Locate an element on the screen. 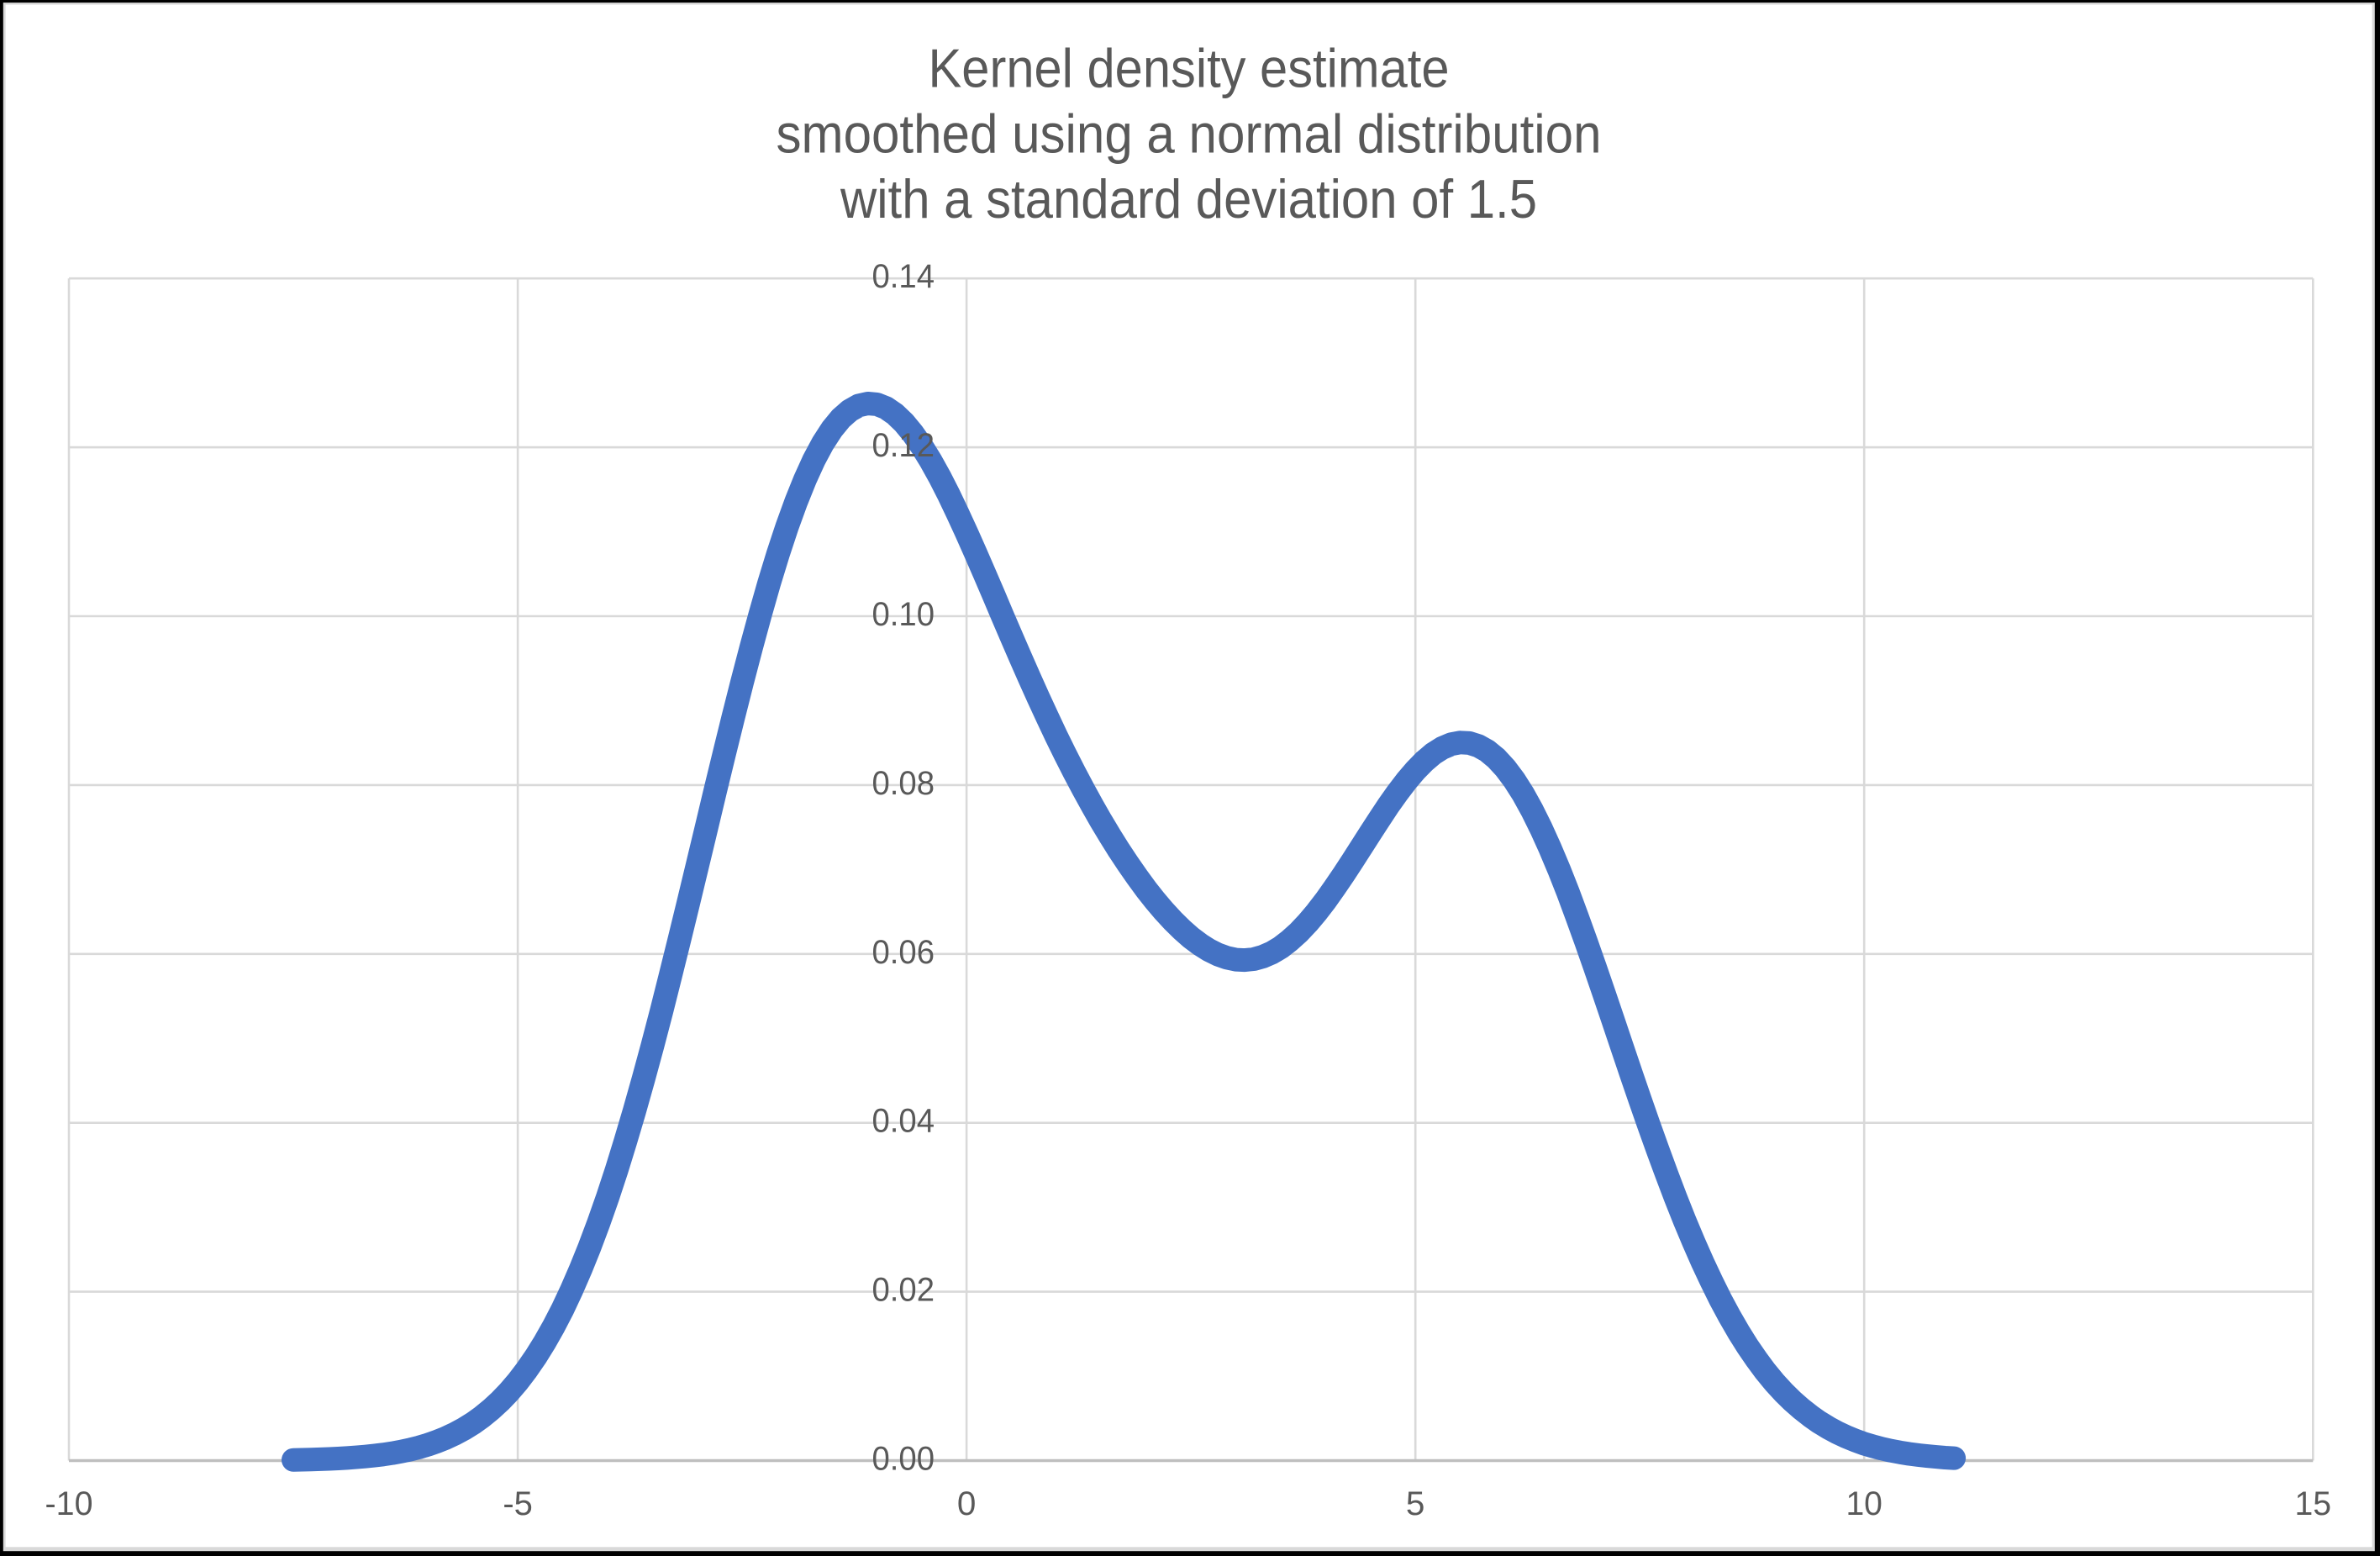 This screenshot has width=2380, height=1556. svg-text: -10 is located at coordinates (69, 1503).